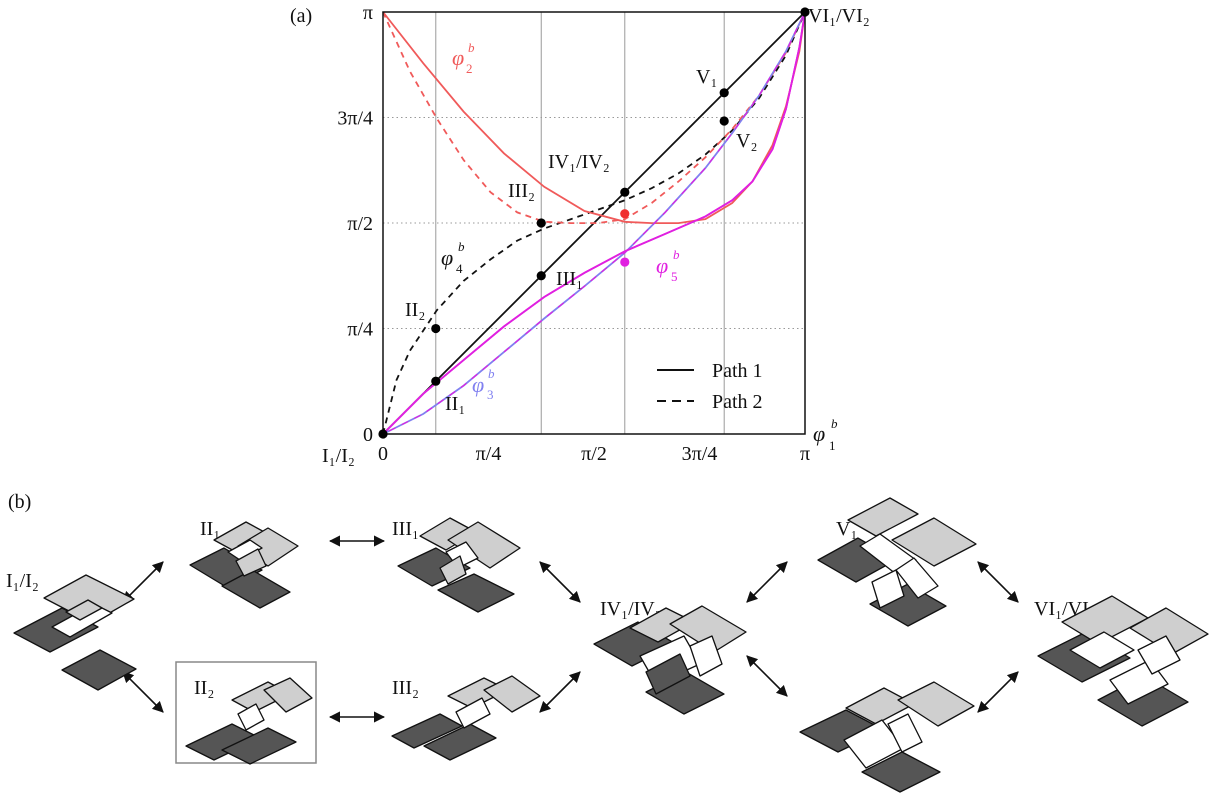 The height and width of the screenshot is (796, 1214). What do you see at coordinates (301, 16) in the screenshot?
I see `panel-a-label: (a)` at bounding box center [301, 16].